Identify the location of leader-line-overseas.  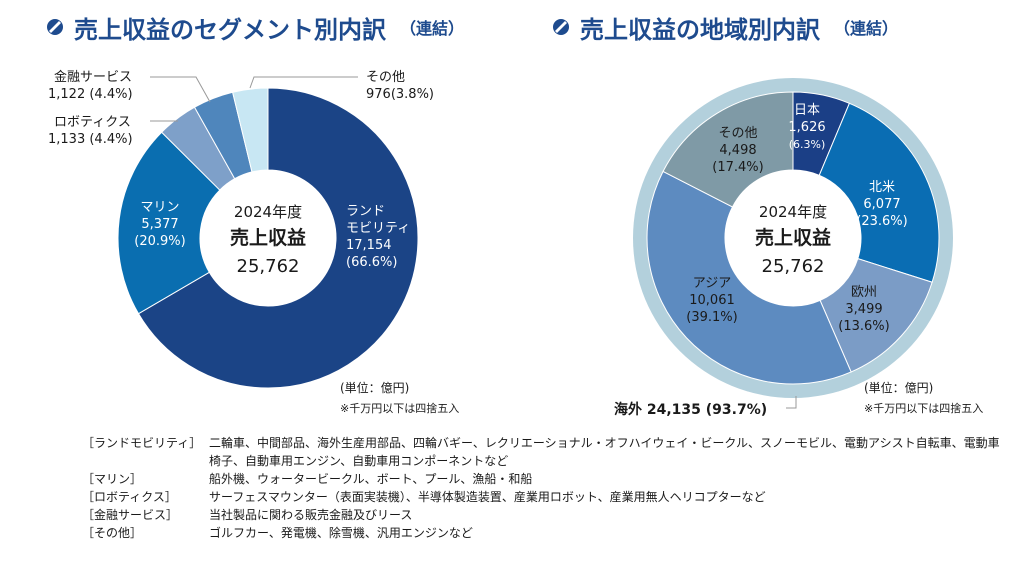
(791, 402).